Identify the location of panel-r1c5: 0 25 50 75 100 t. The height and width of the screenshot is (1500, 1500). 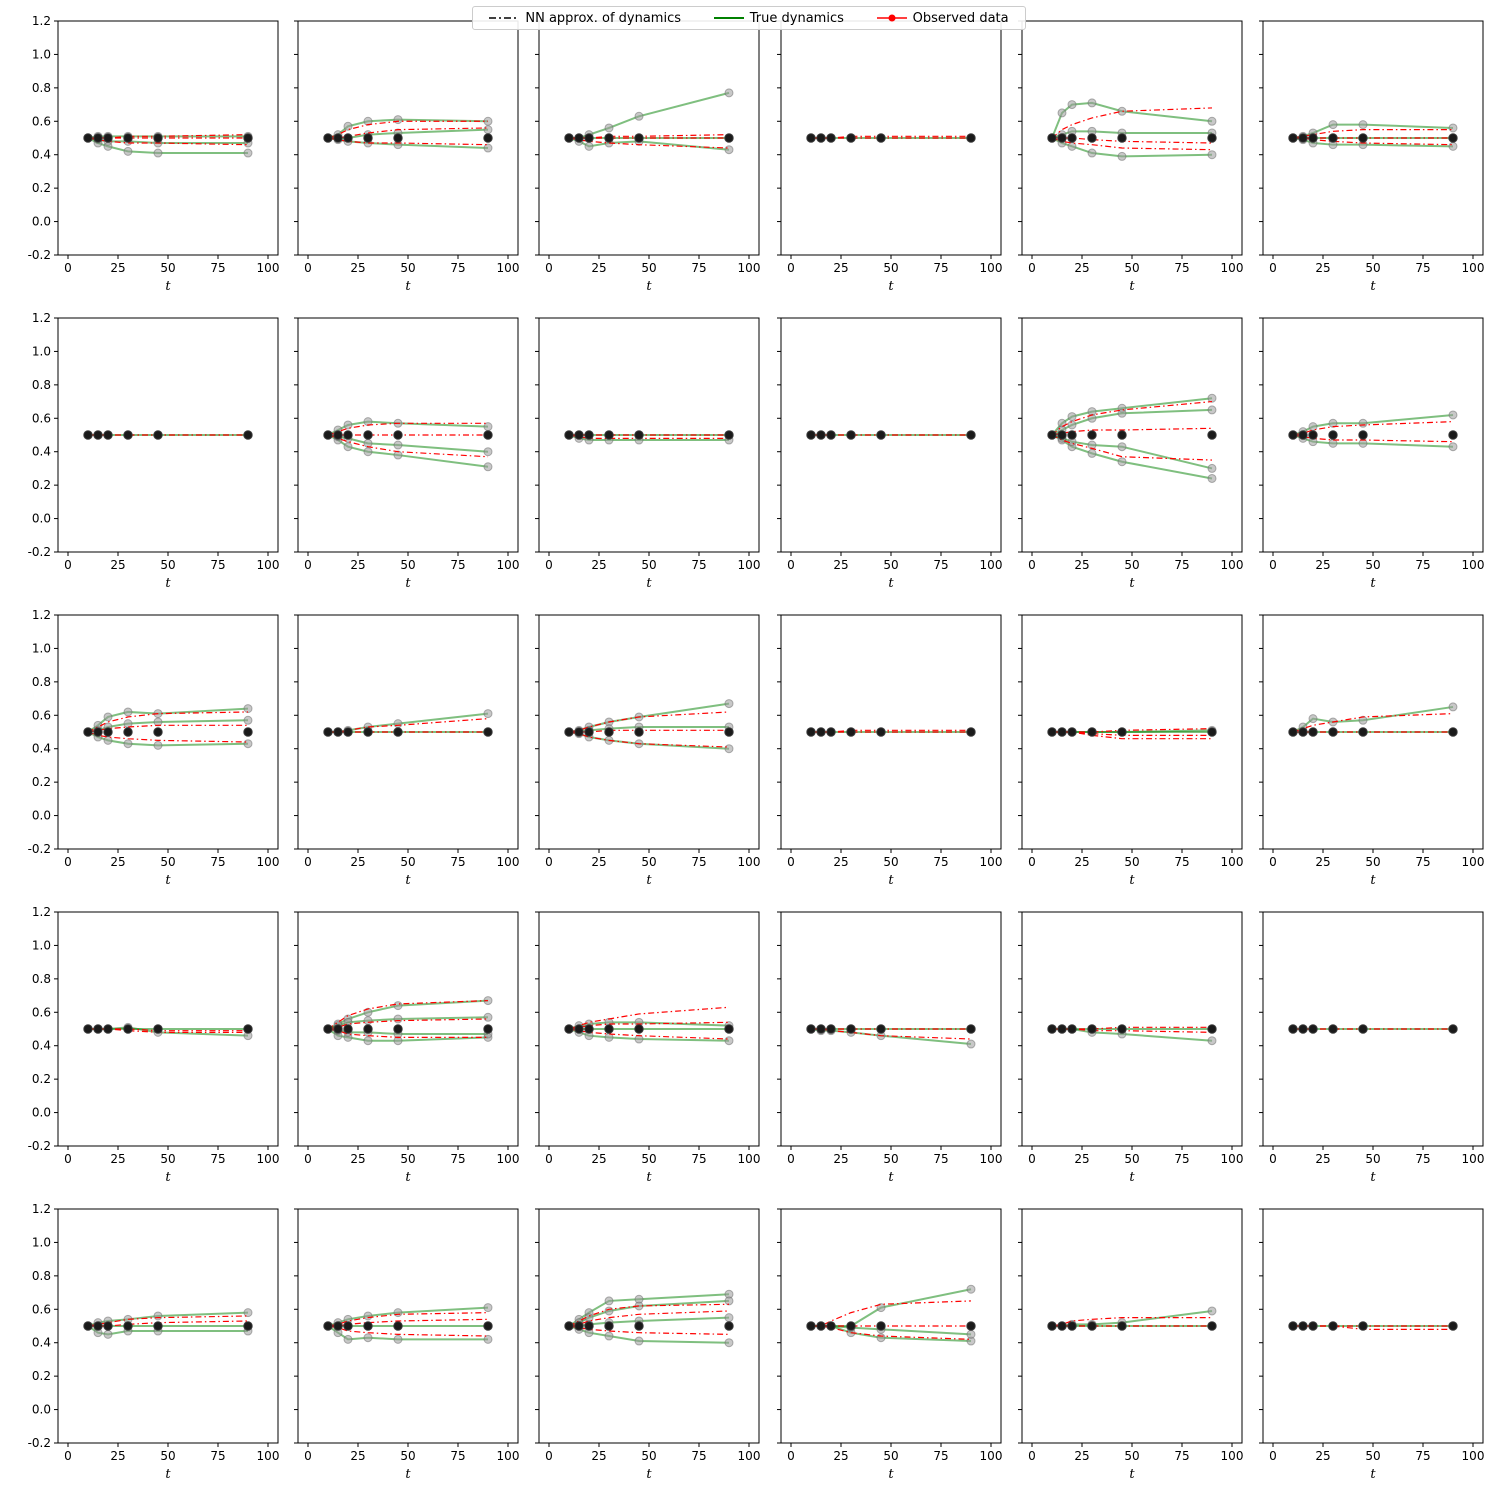
(1130, 157).